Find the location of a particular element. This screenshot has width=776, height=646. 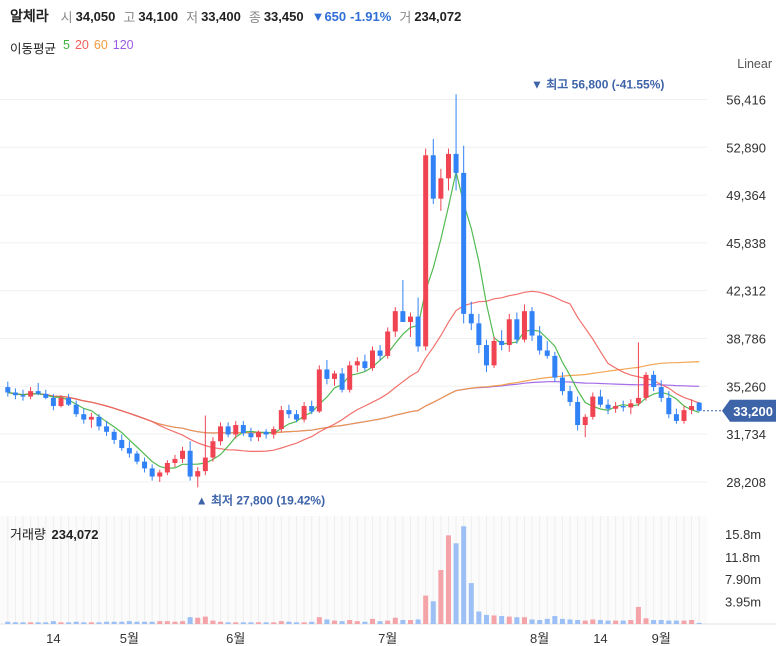

price-tick-label: 38,786 is located at coordinates (746, 338).